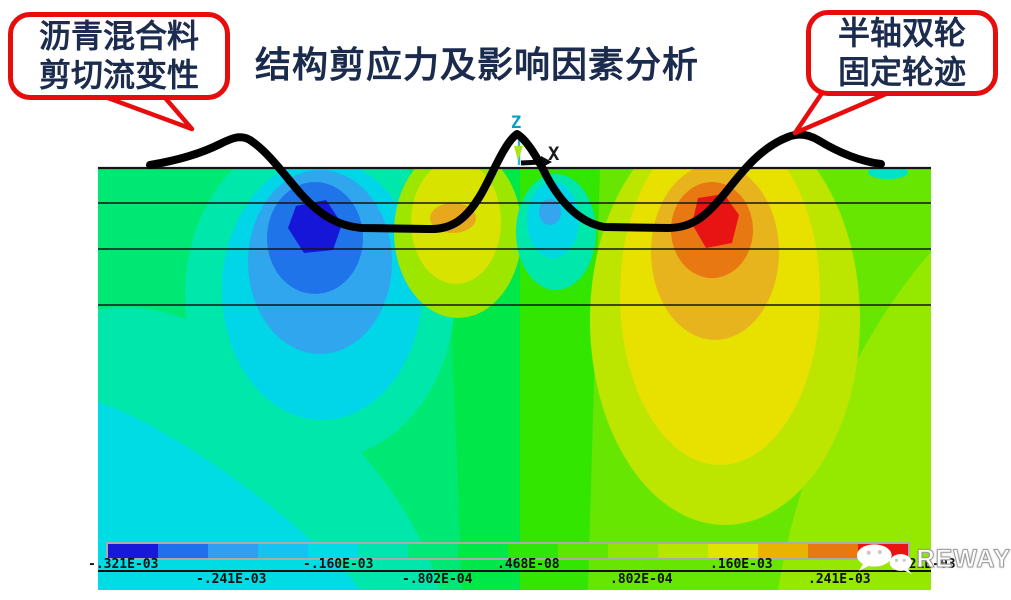 The image size is (1011, 600). I want to click on callout-right-line1: 半轴双轮, so click(901, 33).